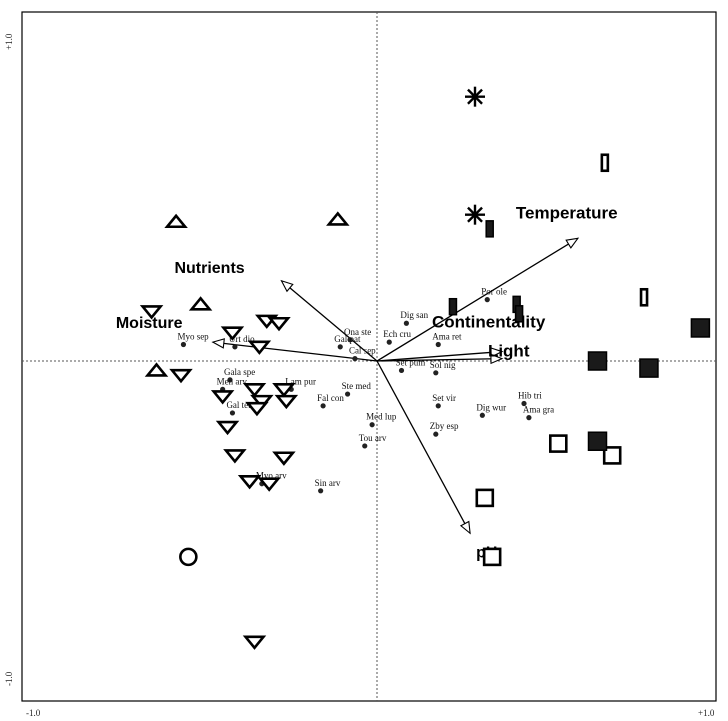  I want to click on vector-label-moisture: Moisture, so click(149, 323).